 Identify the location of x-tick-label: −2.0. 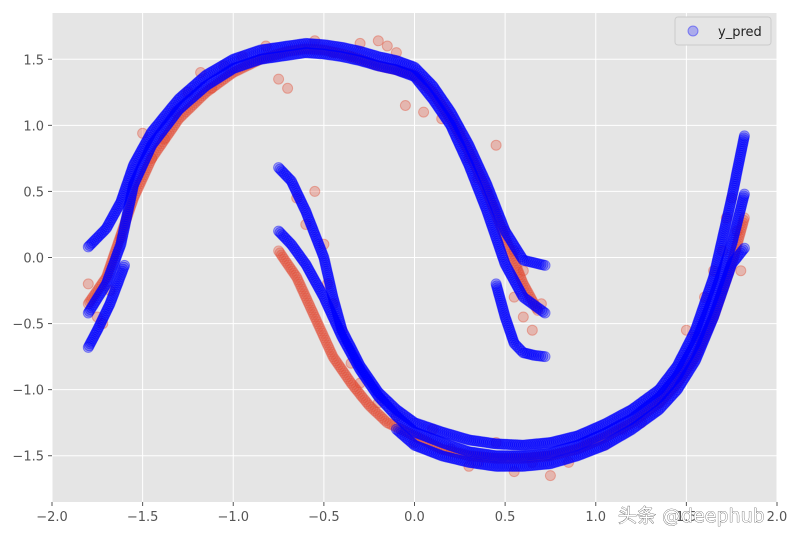
(52, 517).